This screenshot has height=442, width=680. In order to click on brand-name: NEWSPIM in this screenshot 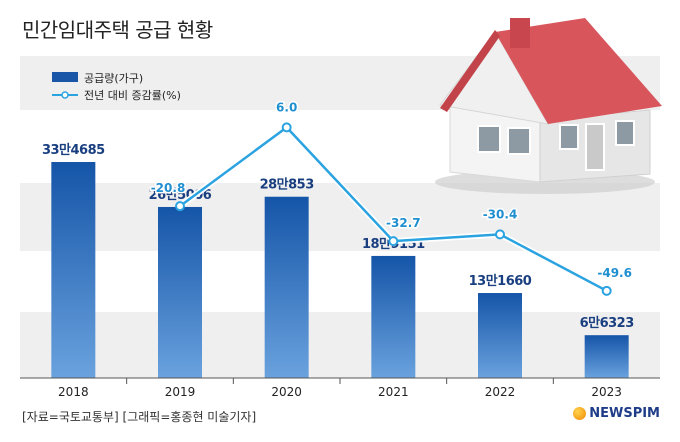, I will do `click(624, 413)`.